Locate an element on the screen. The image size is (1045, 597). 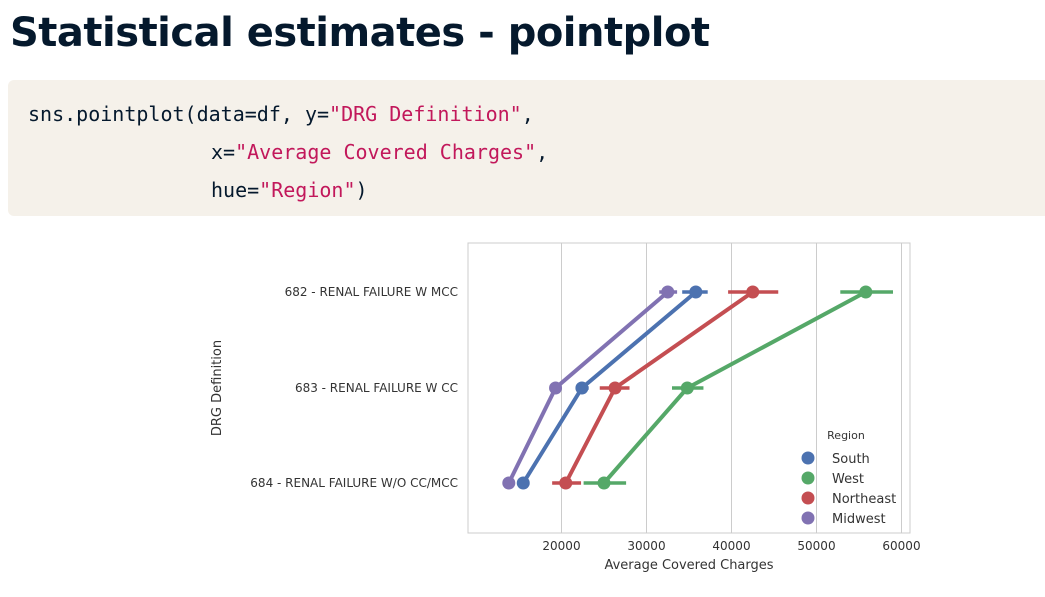
code-string: "Average Covered Charges" is located at coordinates (386, 152).